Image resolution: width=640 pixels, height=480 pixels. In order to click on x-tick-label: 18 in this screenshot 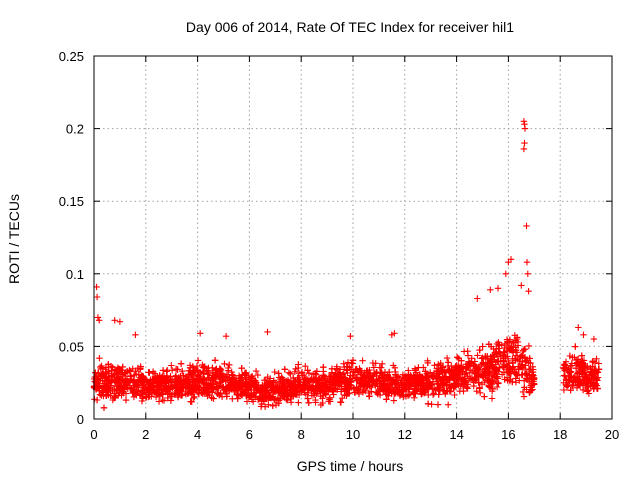, I will do `click(560, 434)`.